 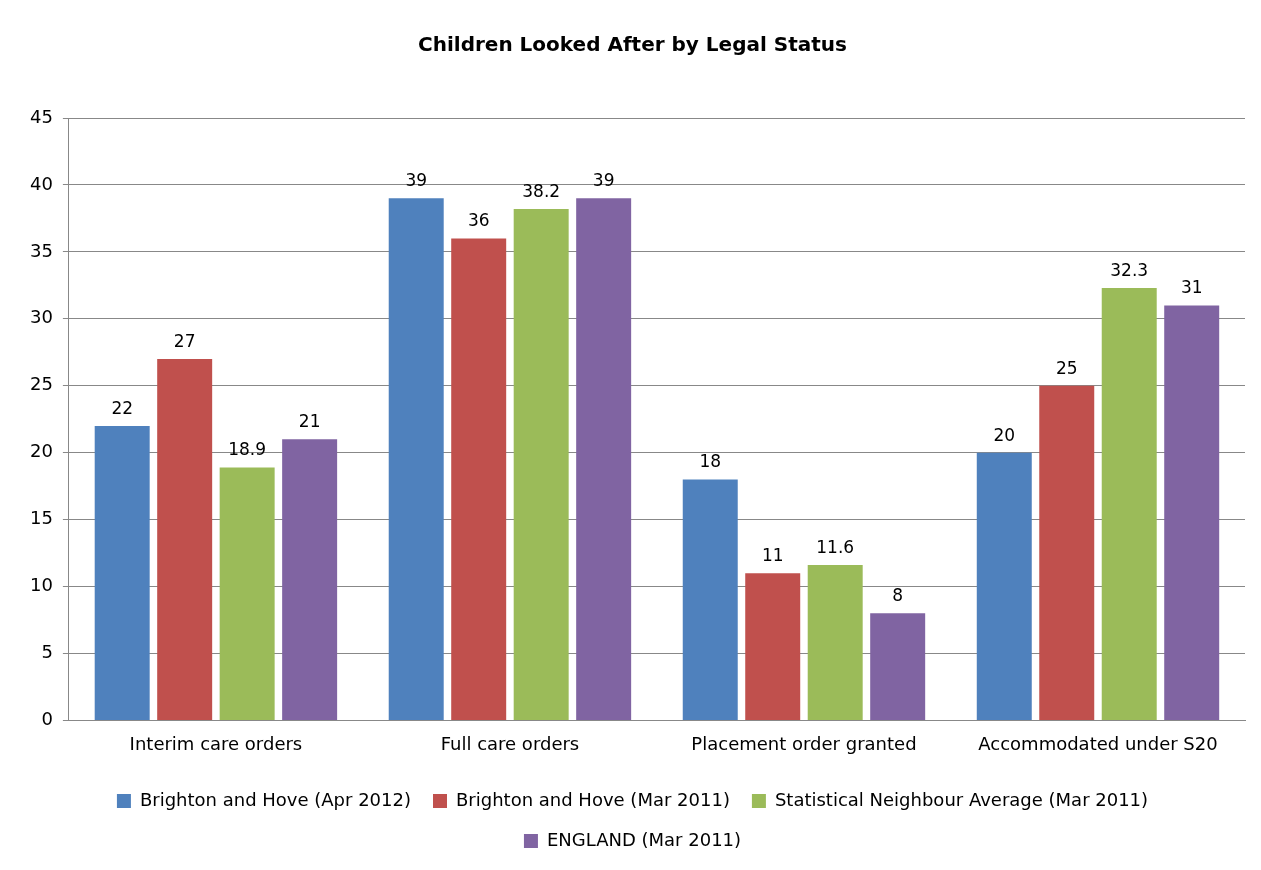 I want to click on y-tick-label: 15, so click(x=41, y=518).